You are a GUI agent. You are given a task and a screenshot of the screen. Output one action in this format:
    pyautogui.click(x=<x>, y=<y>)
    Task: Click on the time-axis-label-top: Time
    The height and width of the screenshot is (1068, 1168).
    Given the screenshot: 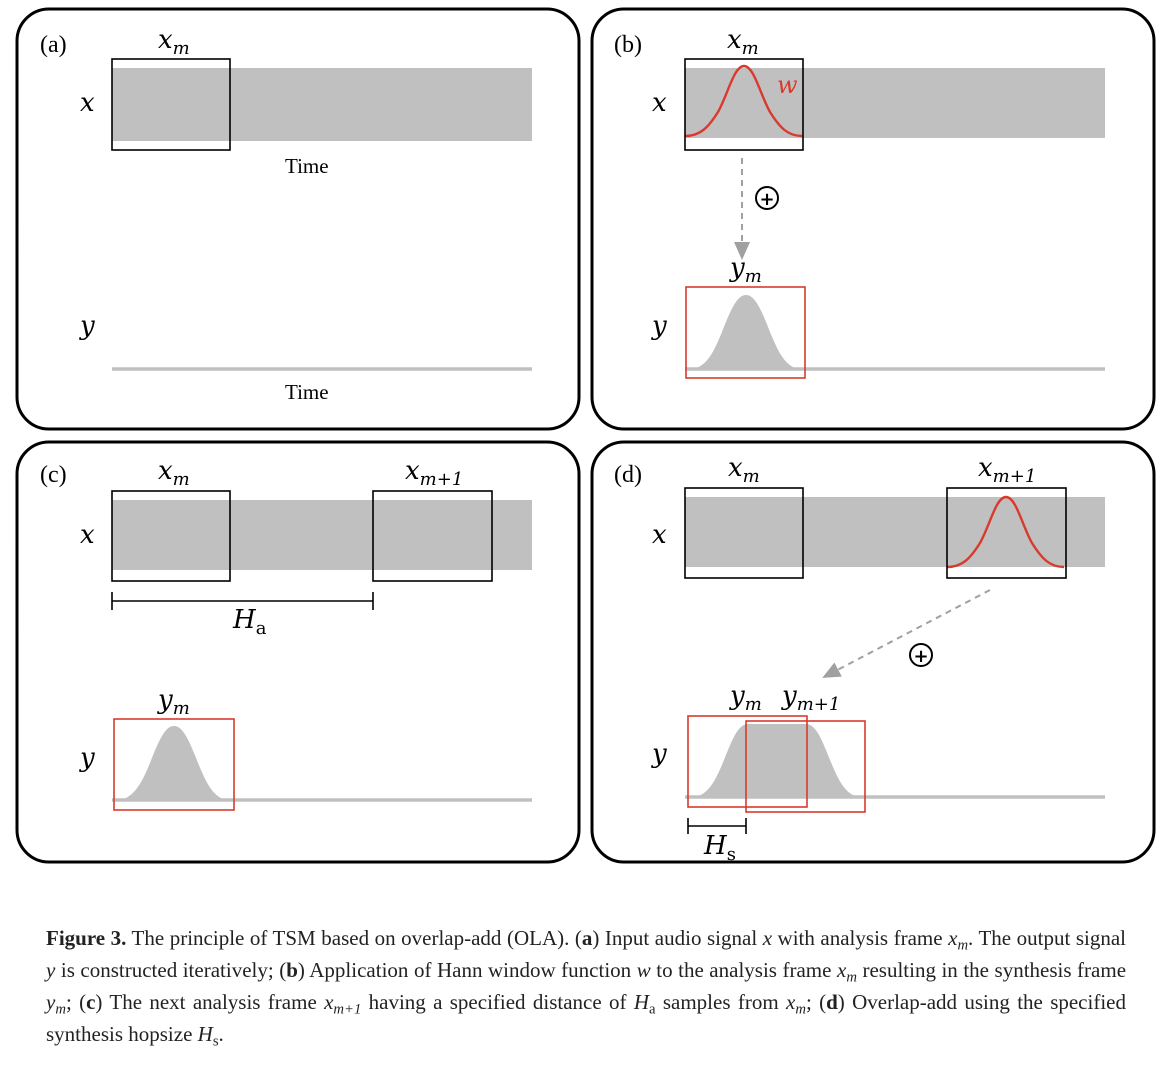 What is the action you would take?
    pyautogui.click(x=307, y=166)
    